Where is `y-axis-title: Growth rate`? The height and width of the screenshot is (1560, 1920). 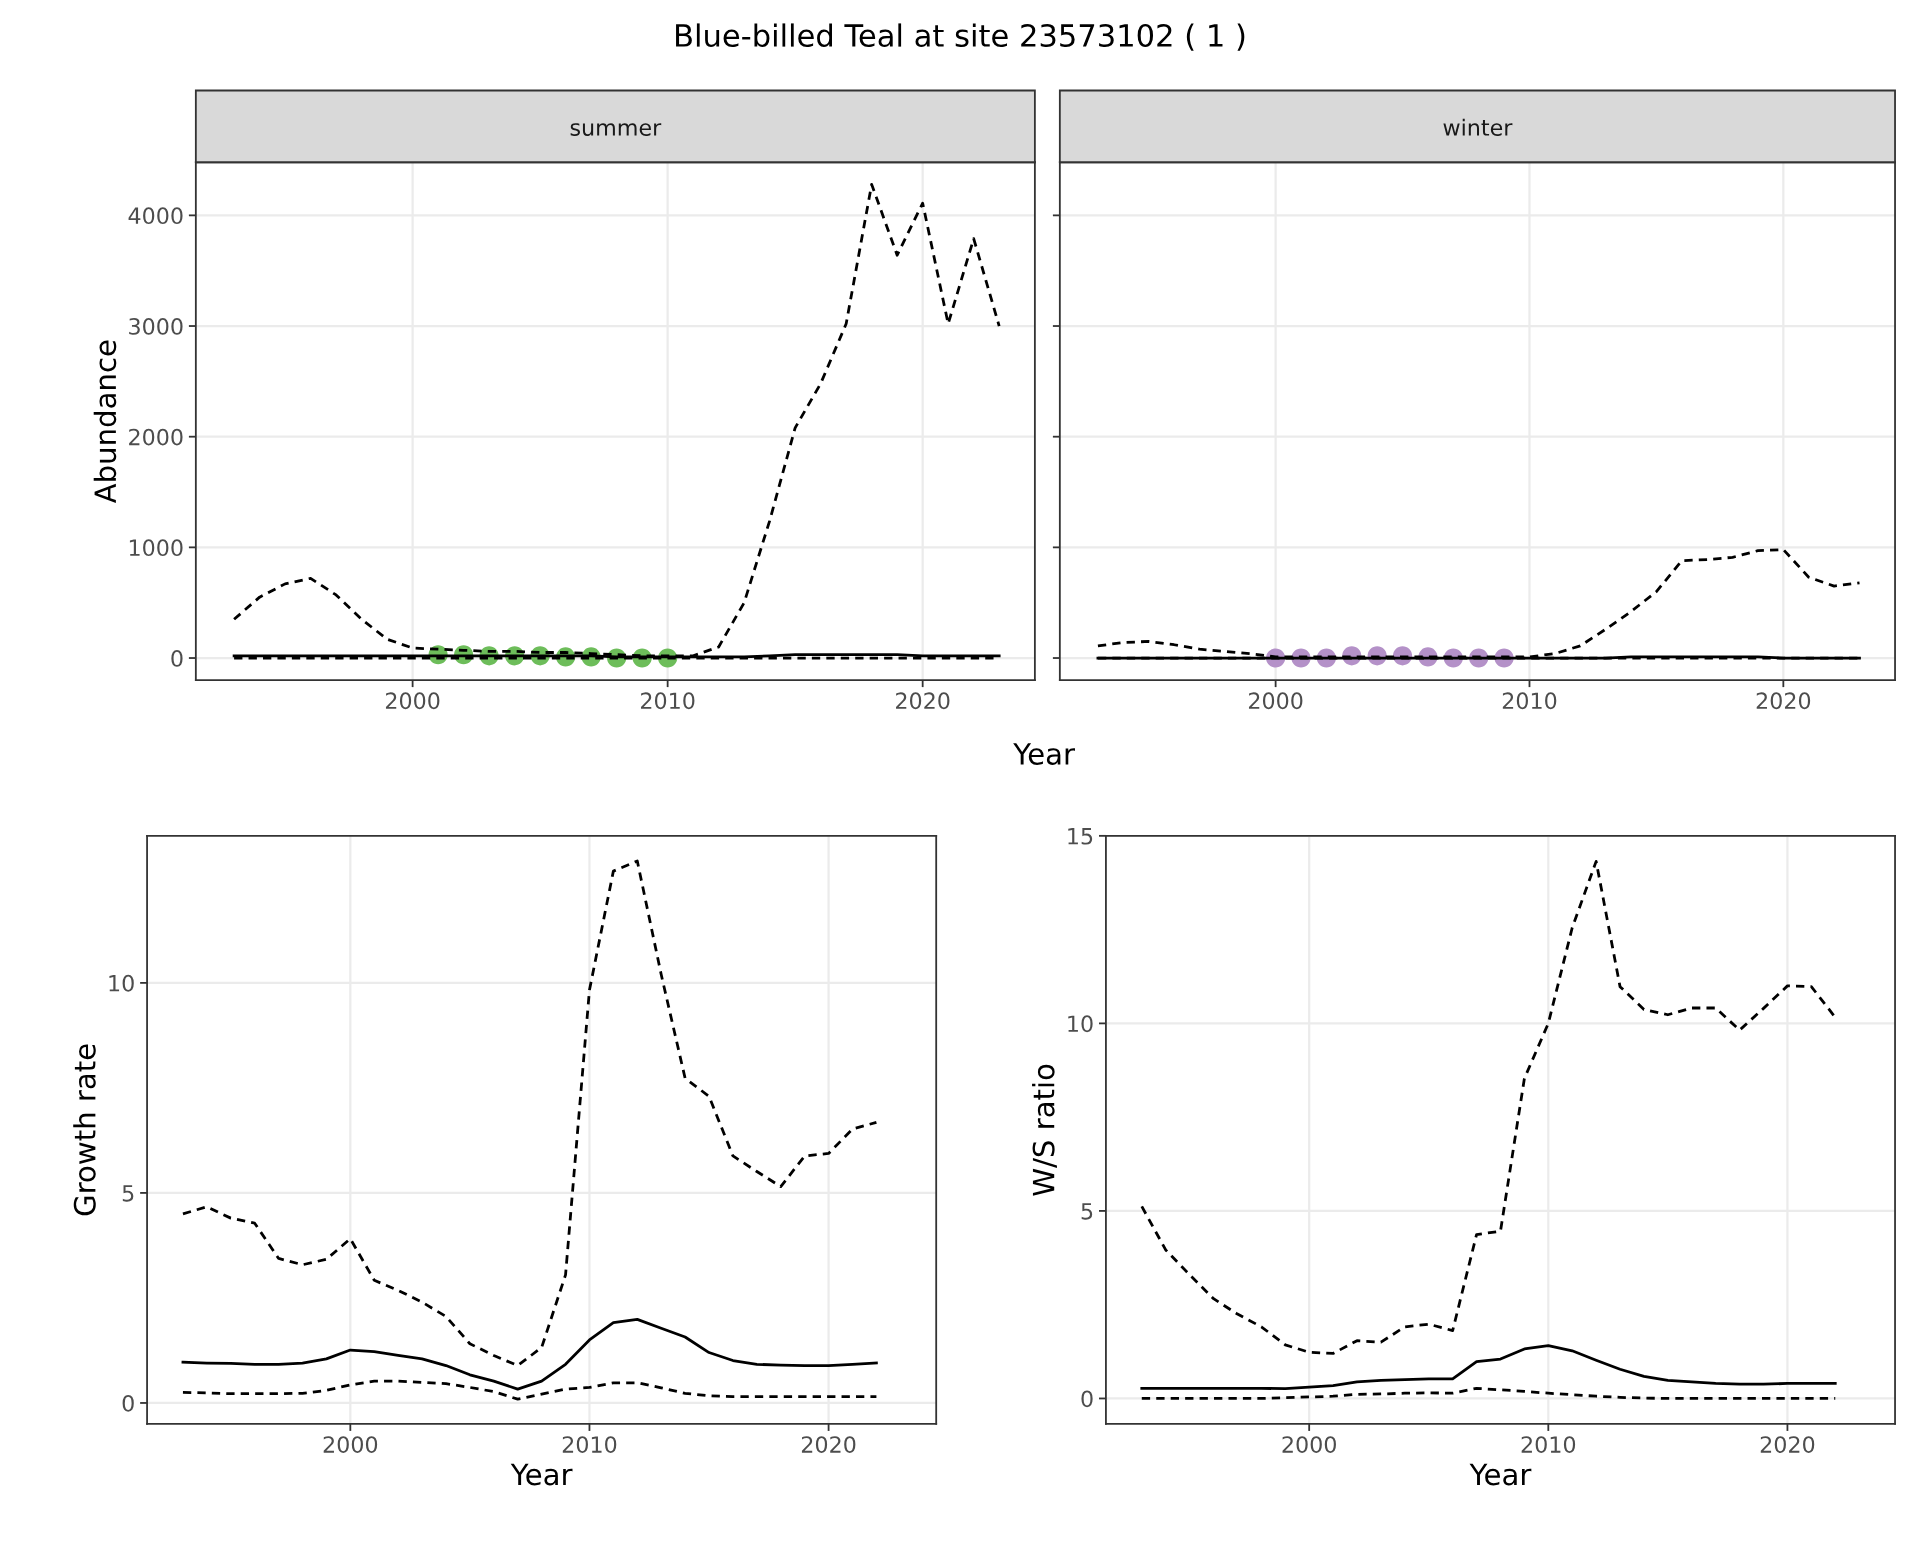 y-axis-title: Growth rate is located at coordinates (84, 1130).